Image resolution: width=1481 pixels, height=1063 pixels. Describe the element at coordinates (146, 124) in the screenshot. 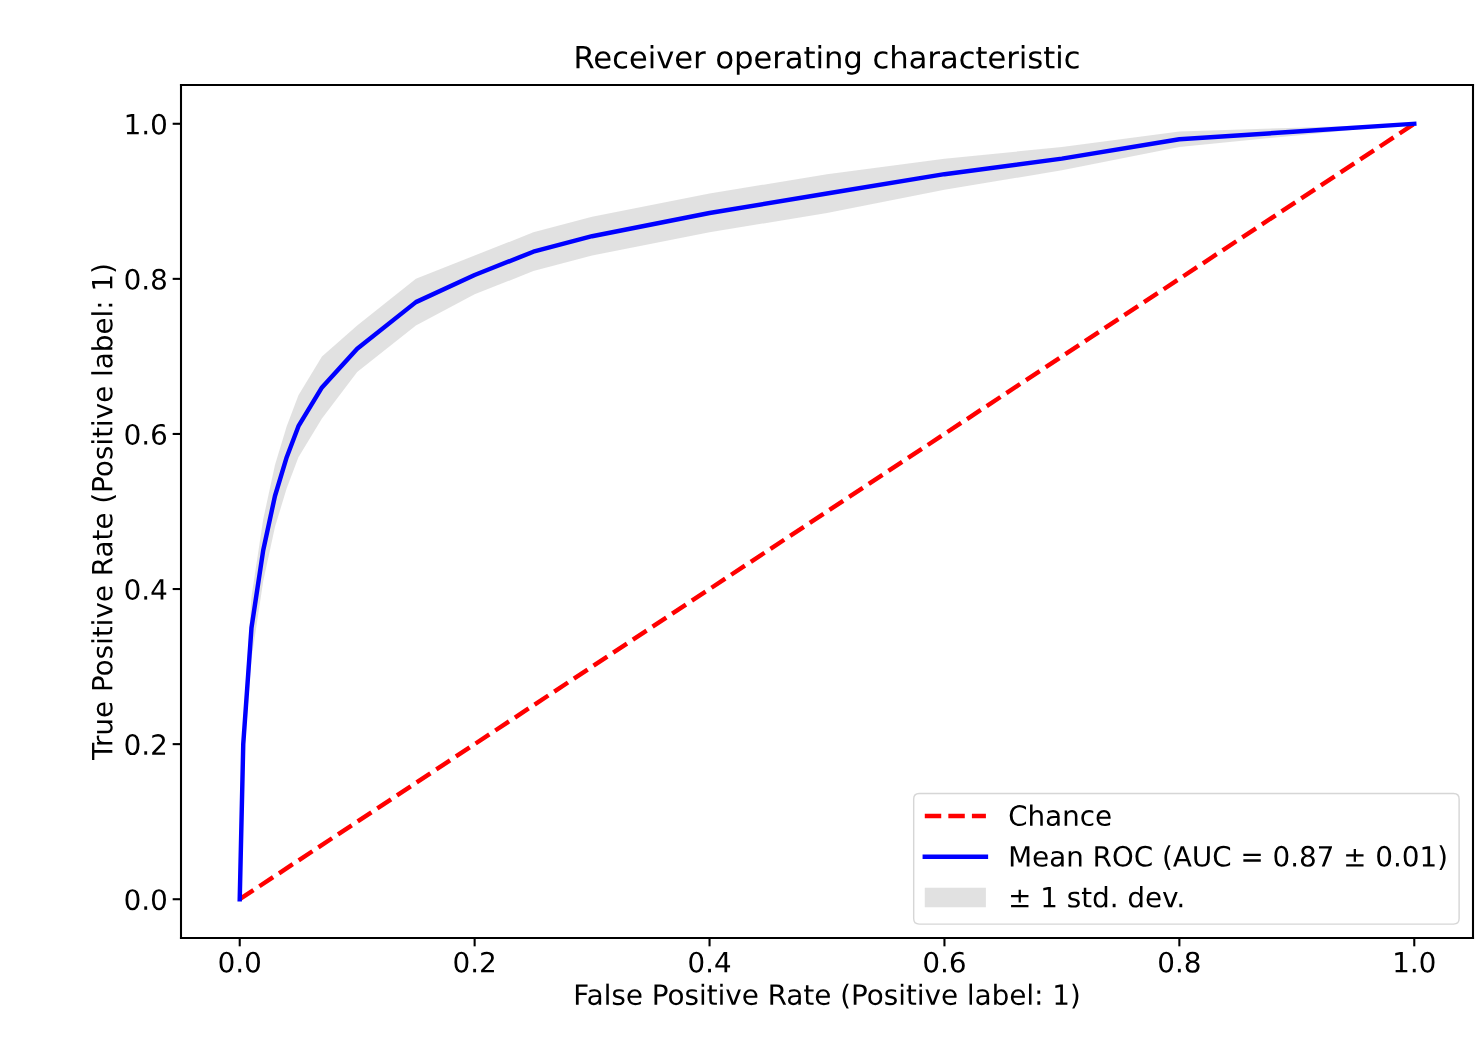

I see `y-tick-label: 1.0` at that location.